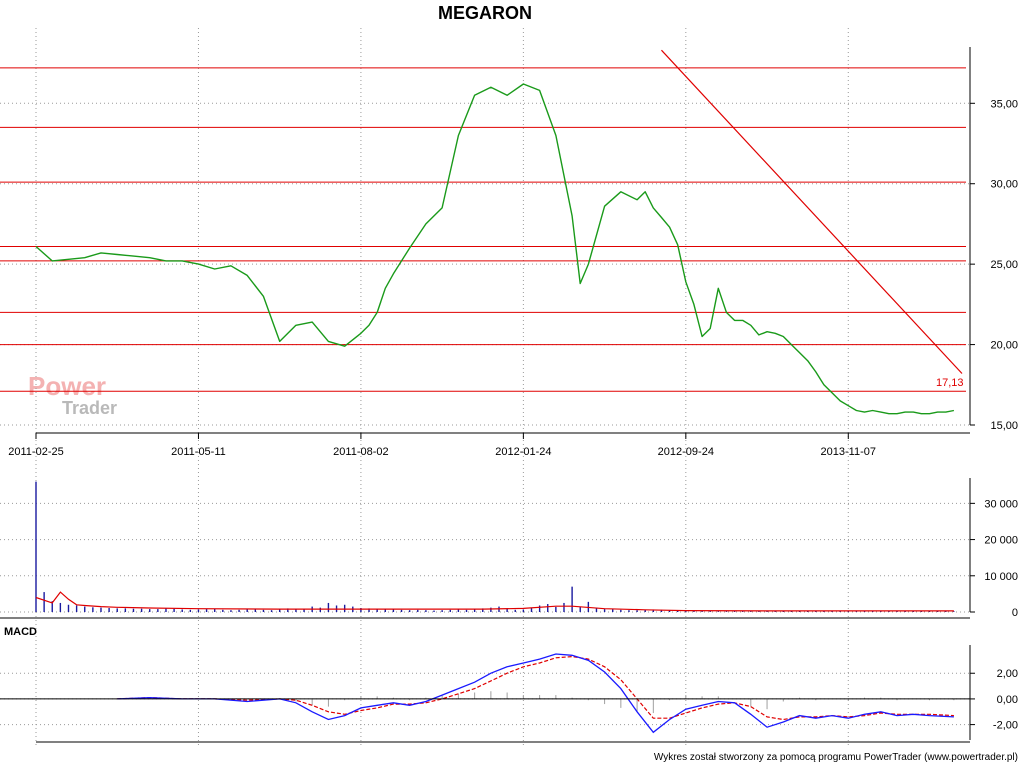 The image size is (1024, 768). What do you see at coordinates (1001, 577) in the screenshot?
I see `volume-y-tick-label: 10 000` at bounding box center [1001, 577].